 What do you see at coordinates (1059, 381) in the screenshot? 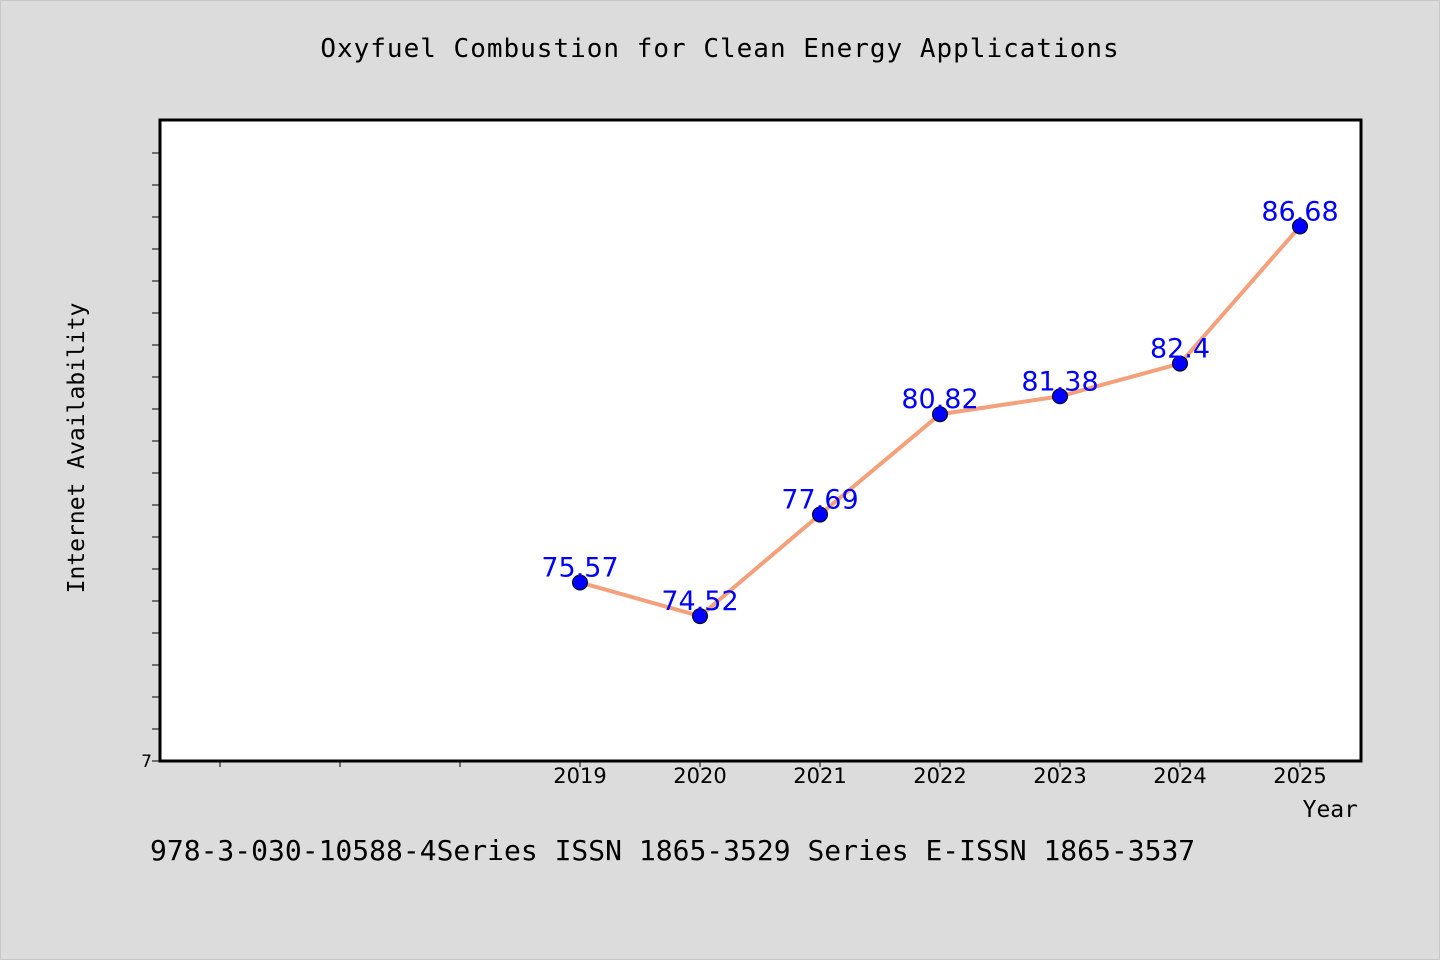
I see `data-label: 81.38` at bounding box center [1059, 381].